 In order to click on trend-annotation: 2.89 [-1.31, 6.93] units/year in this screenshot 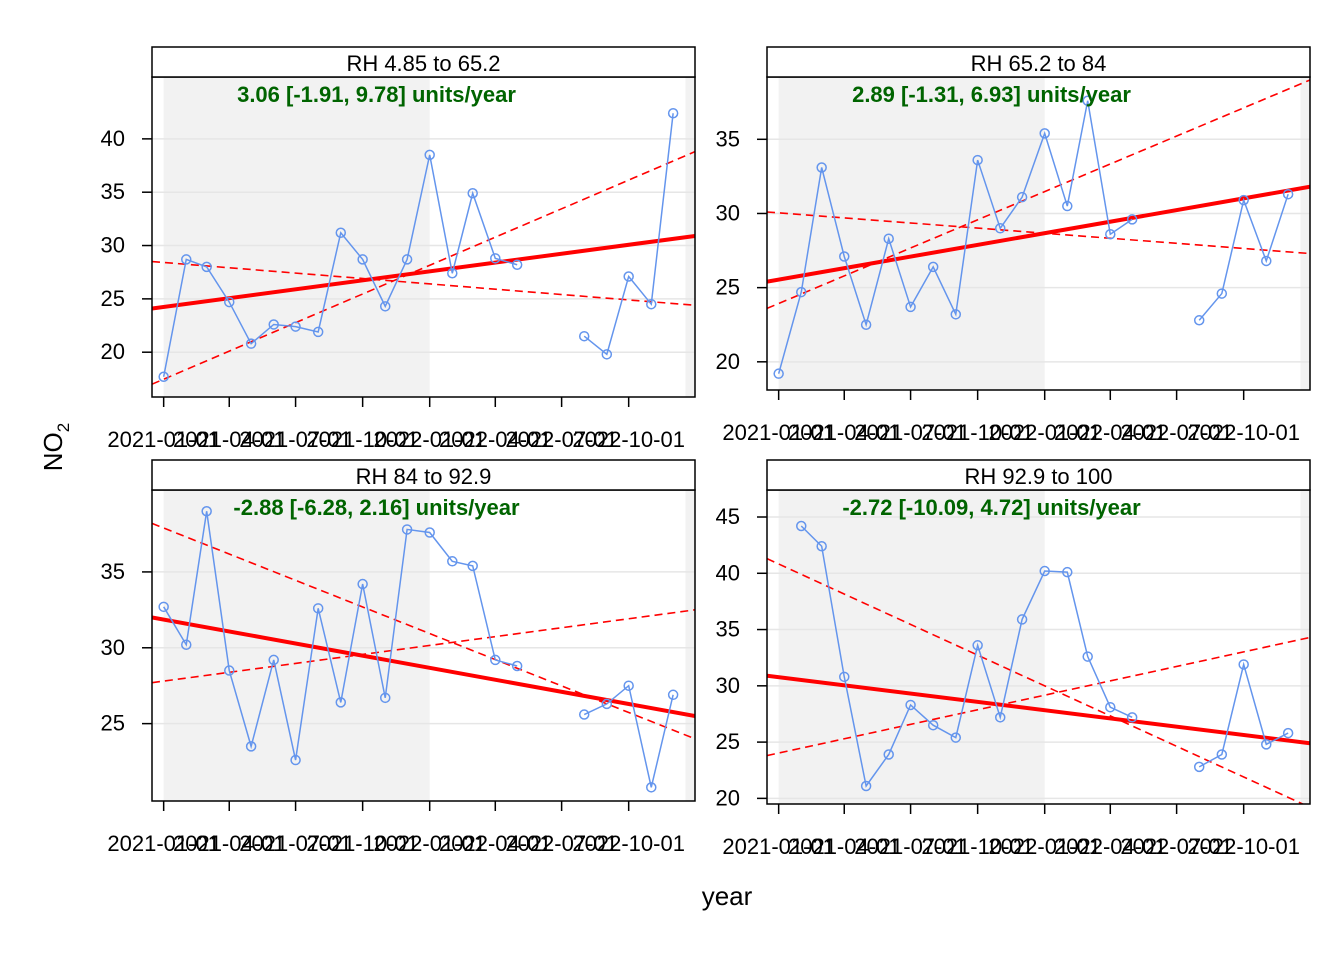, I will do `click(991, 94)`.